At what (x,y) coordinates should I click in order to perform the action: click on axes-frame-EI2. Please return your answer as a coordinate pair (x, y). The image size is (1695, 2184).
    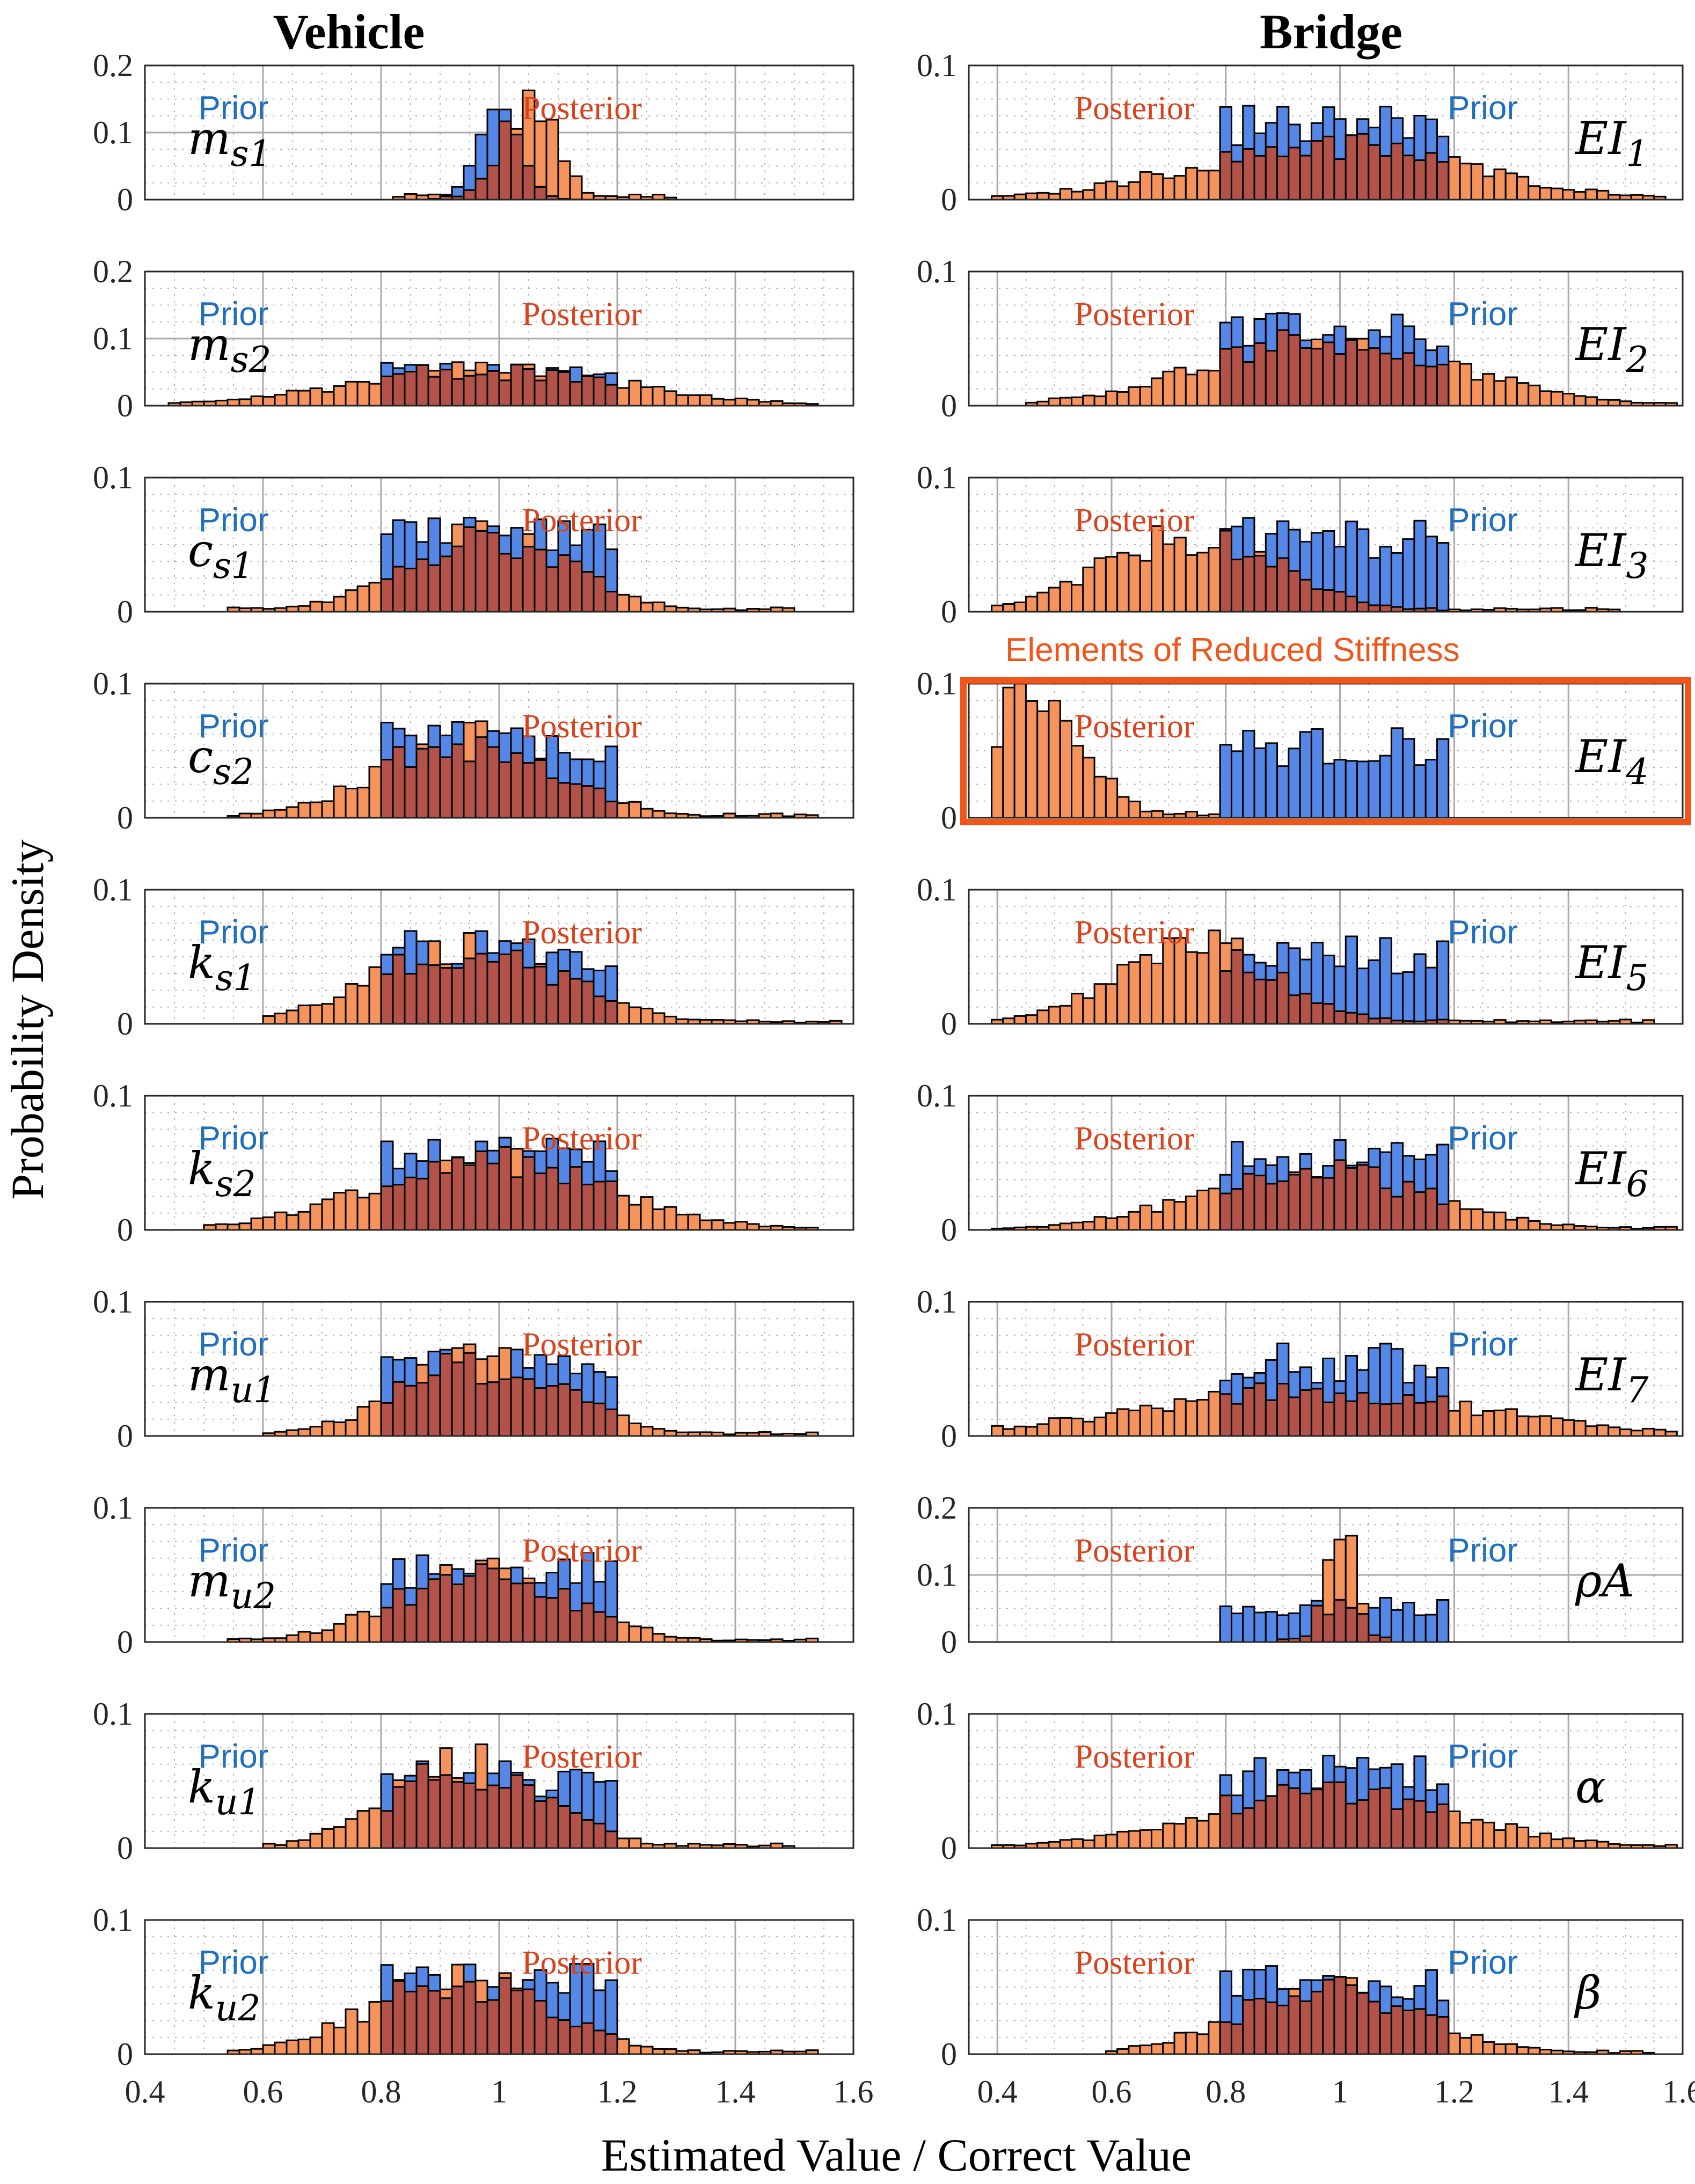
    Looking at the image, I should click on (1326, 338).